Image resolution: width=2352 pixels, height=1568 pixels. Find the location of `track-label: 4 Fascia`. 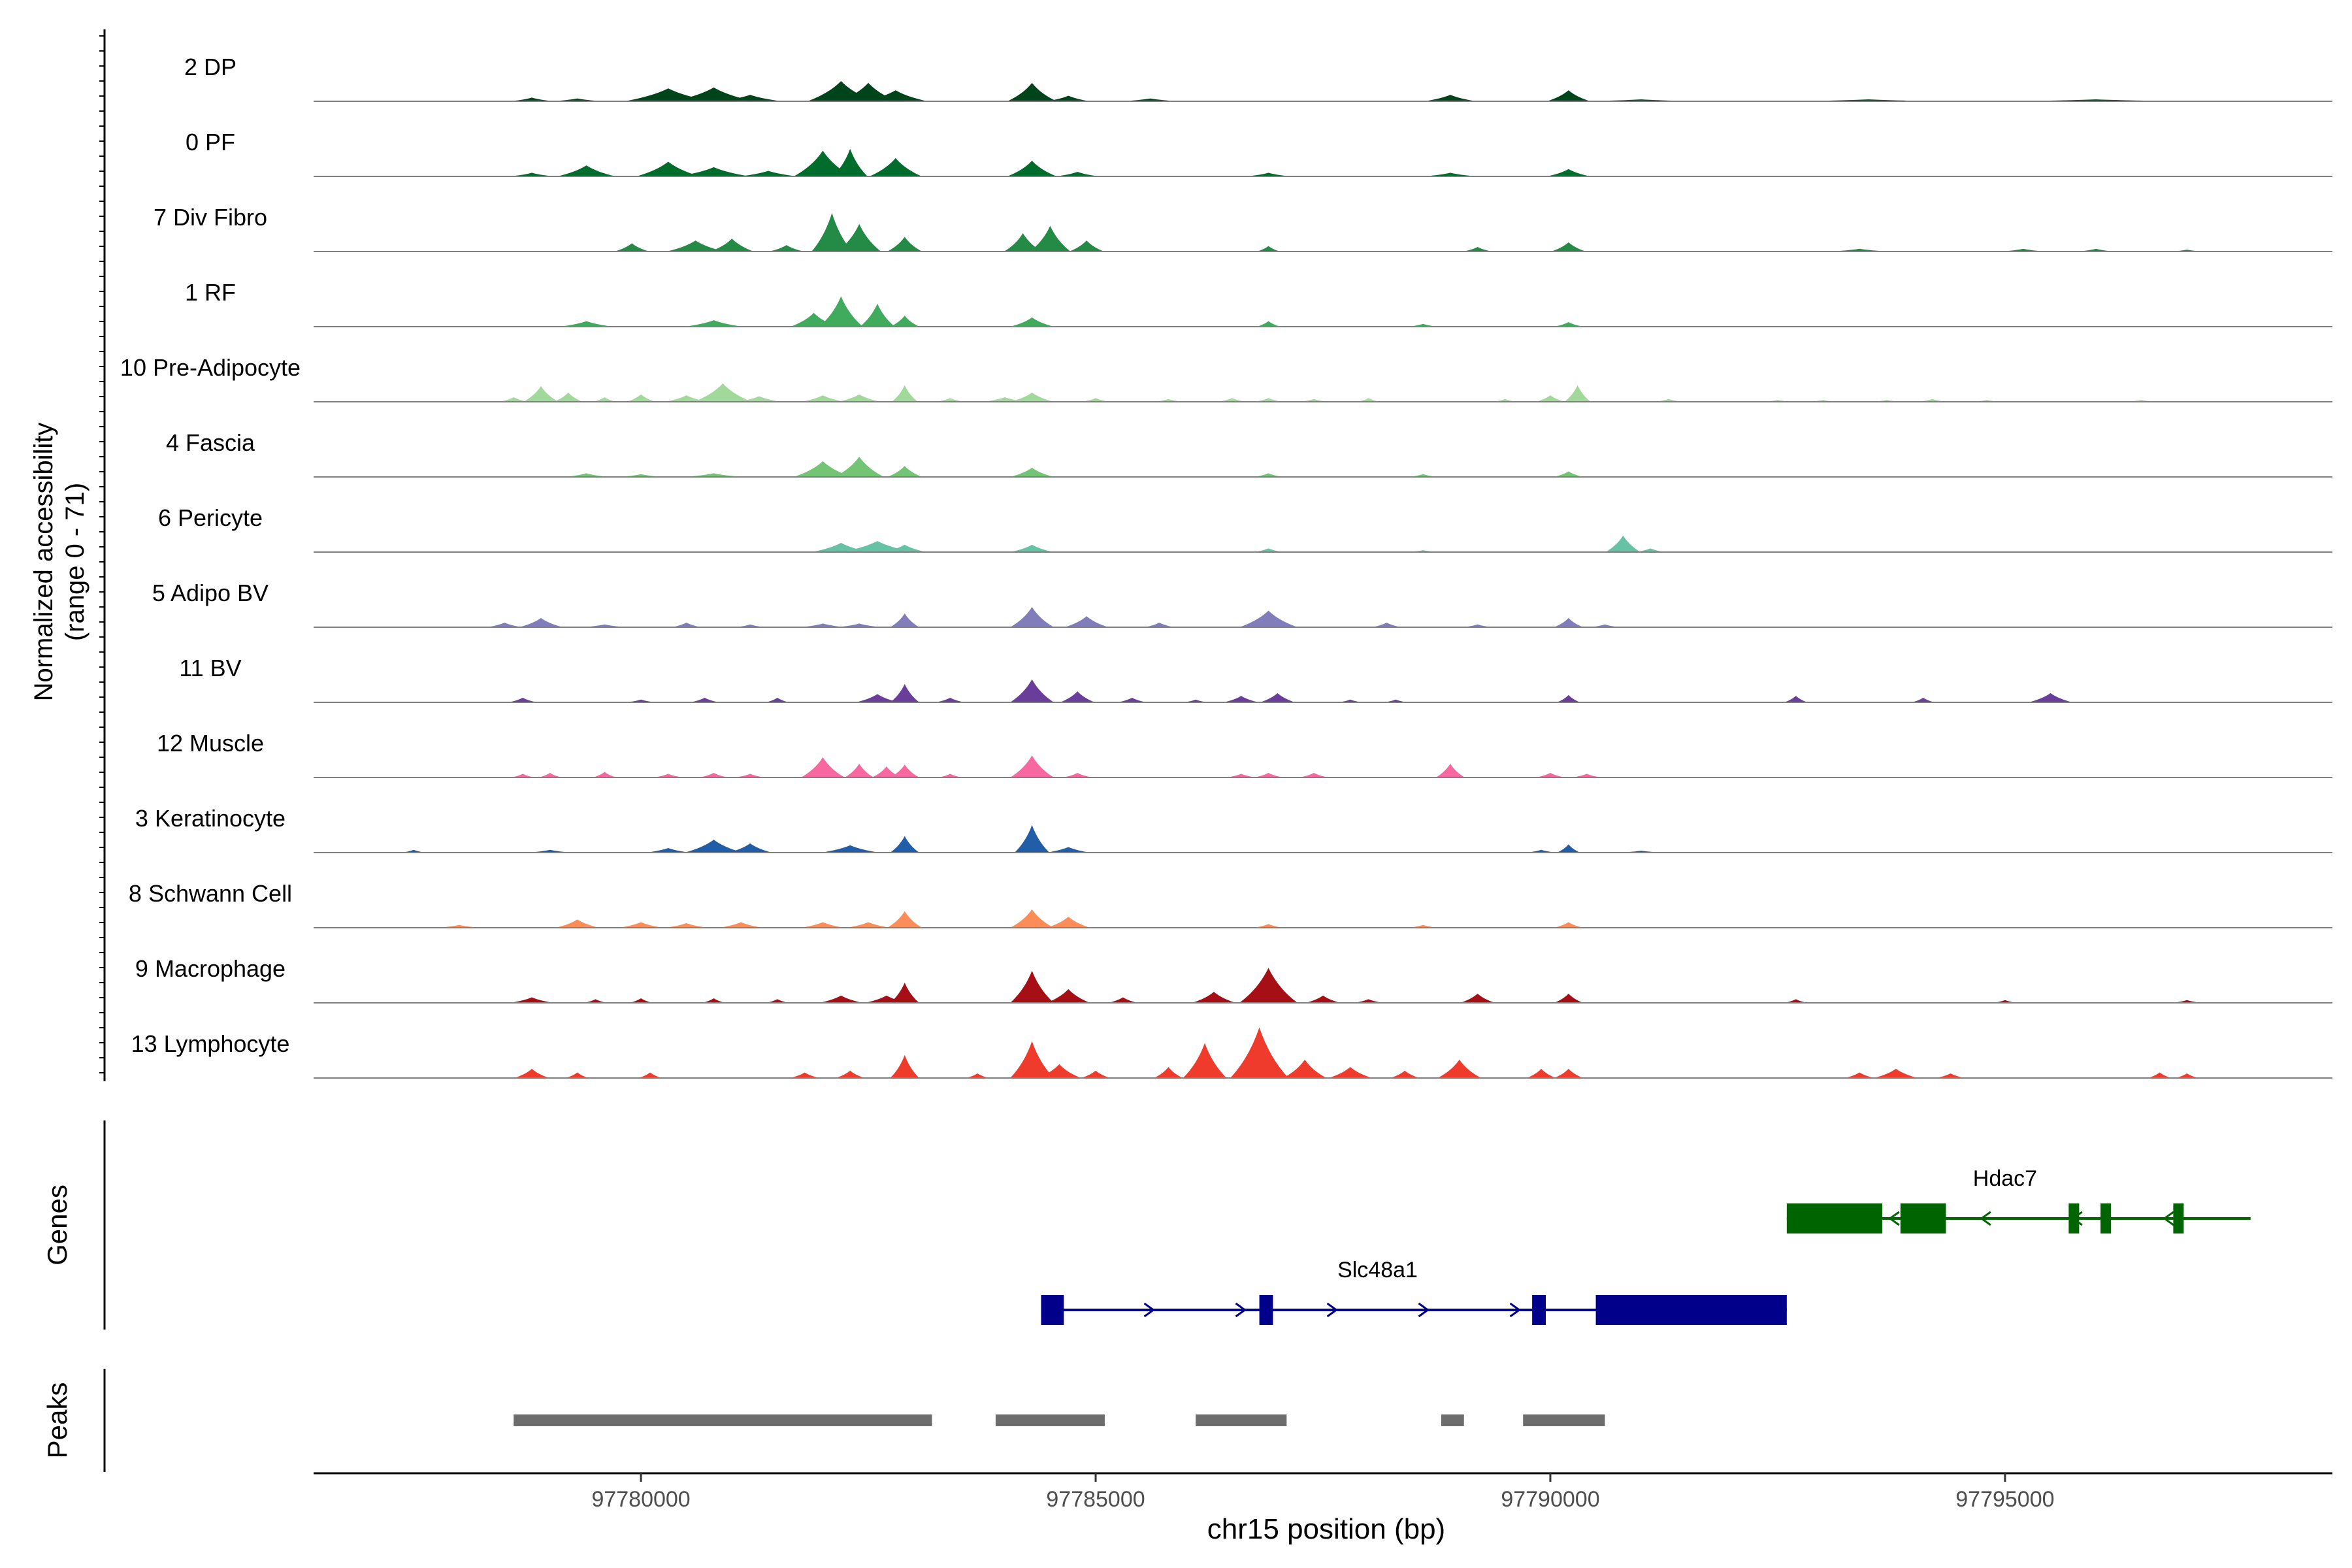

track-label: 4 Fascia is located at coordinates (210, 442).